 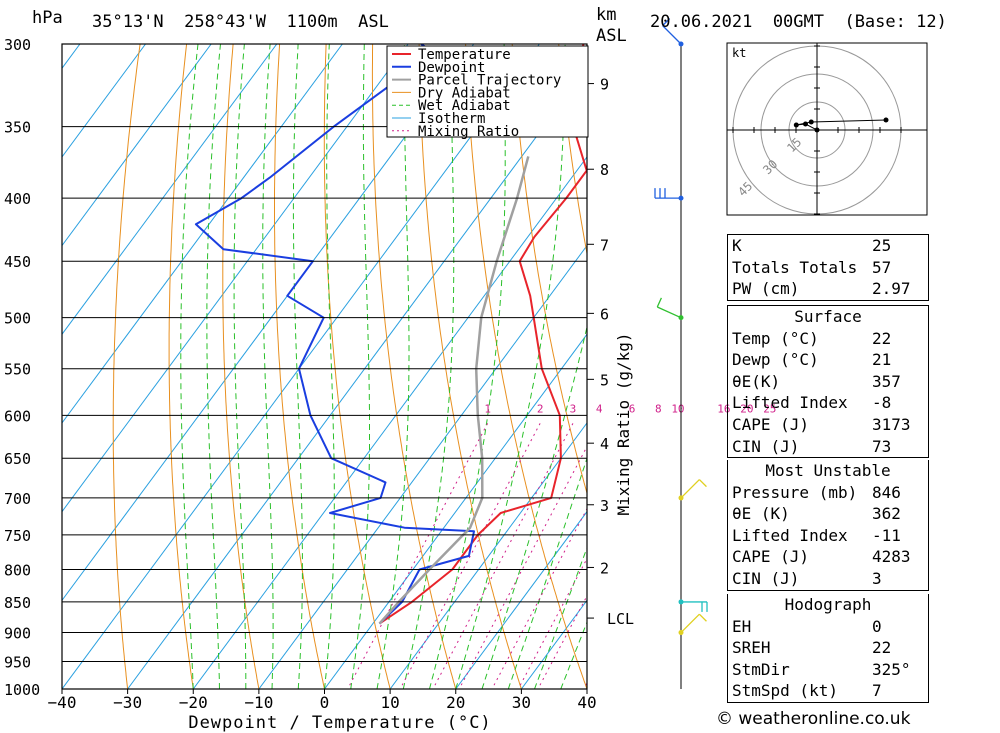 I want to click on x-tick-label: 30, so click(x=521, y=702).